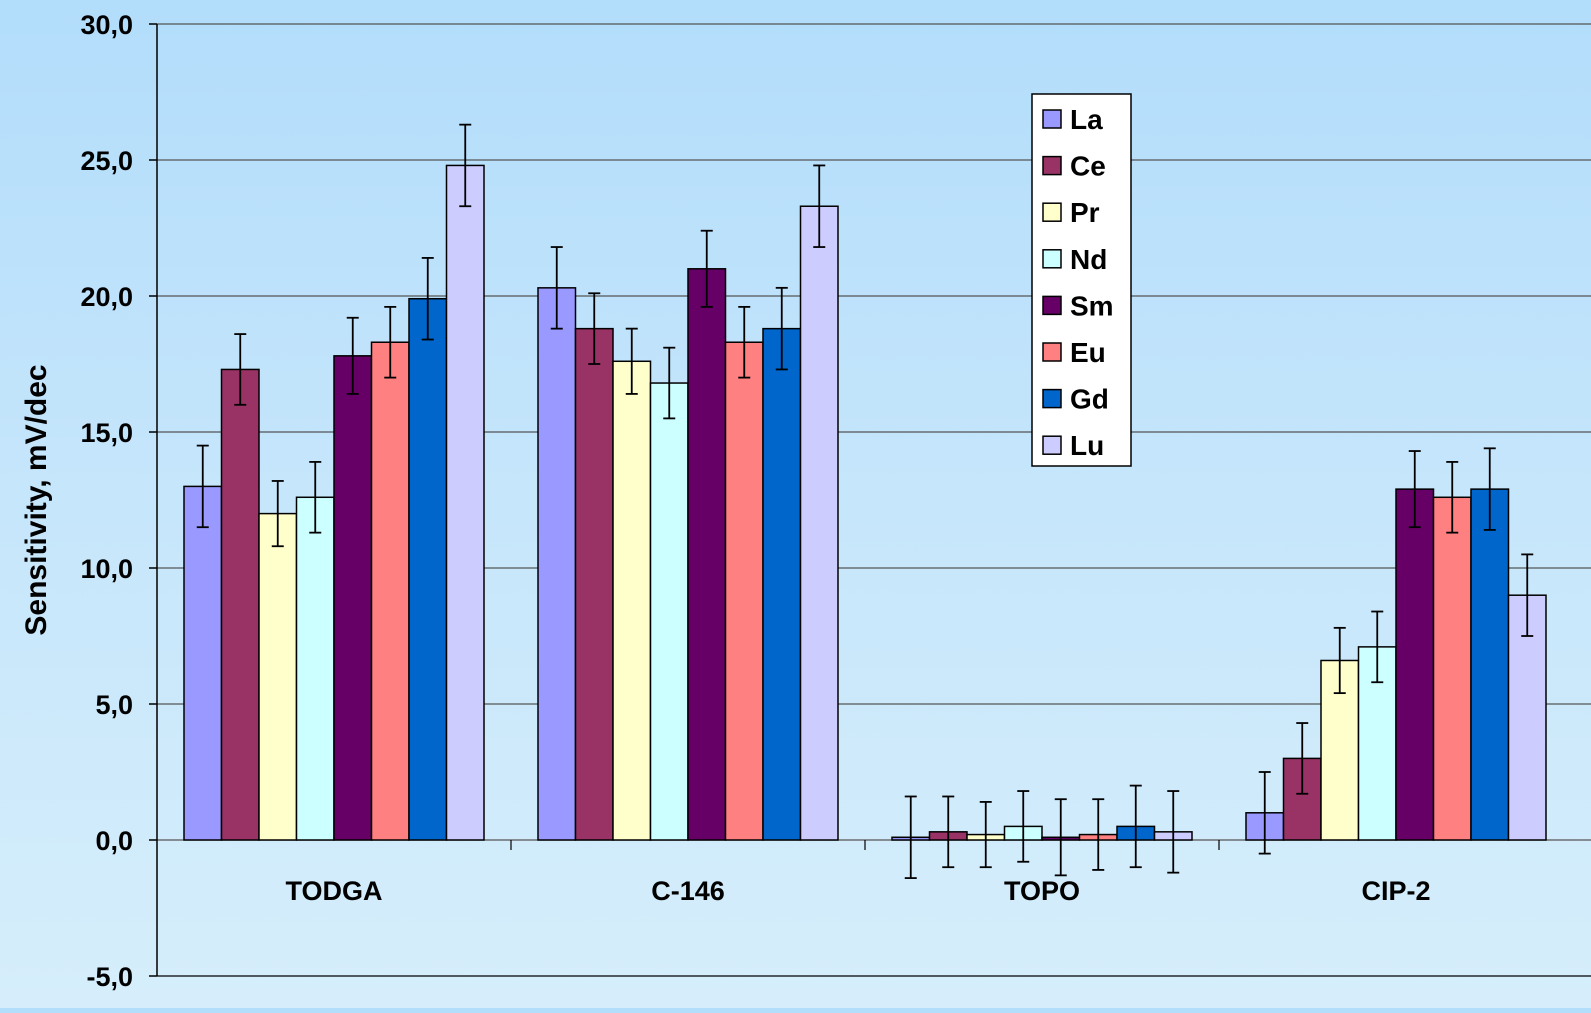  What do you see at coordinates (109, 977) in the screenshot?
I see `y-tick-label: -5,0` at bounding box center [109, 977].